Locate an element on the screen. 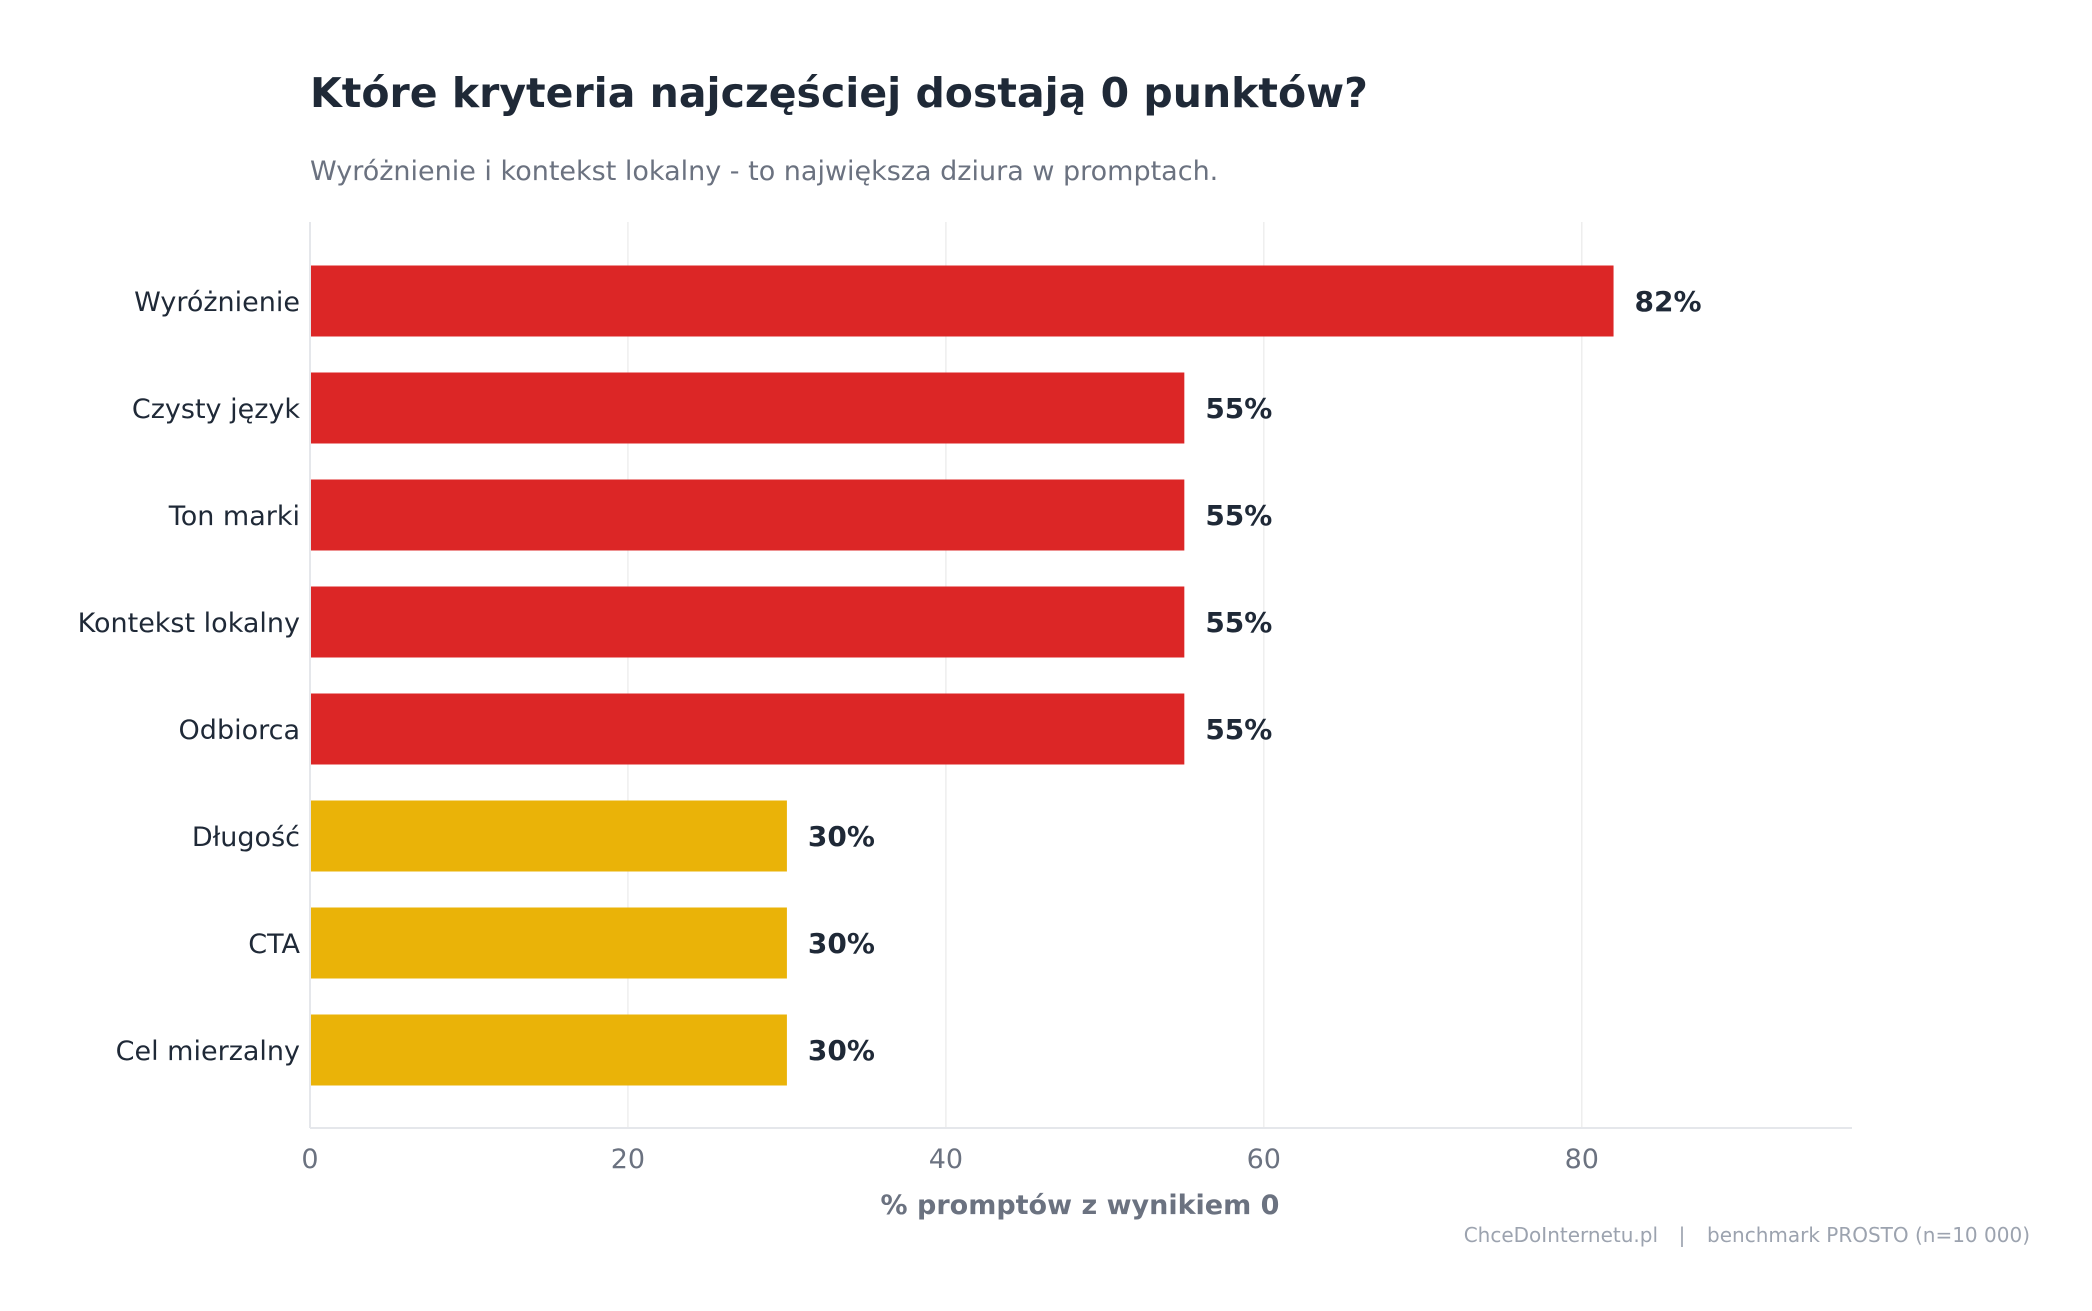 The image size is (2092, 1311). footer-note: benchmark PROSTO (n=10 000) is located at coordinates (1868, 1235).